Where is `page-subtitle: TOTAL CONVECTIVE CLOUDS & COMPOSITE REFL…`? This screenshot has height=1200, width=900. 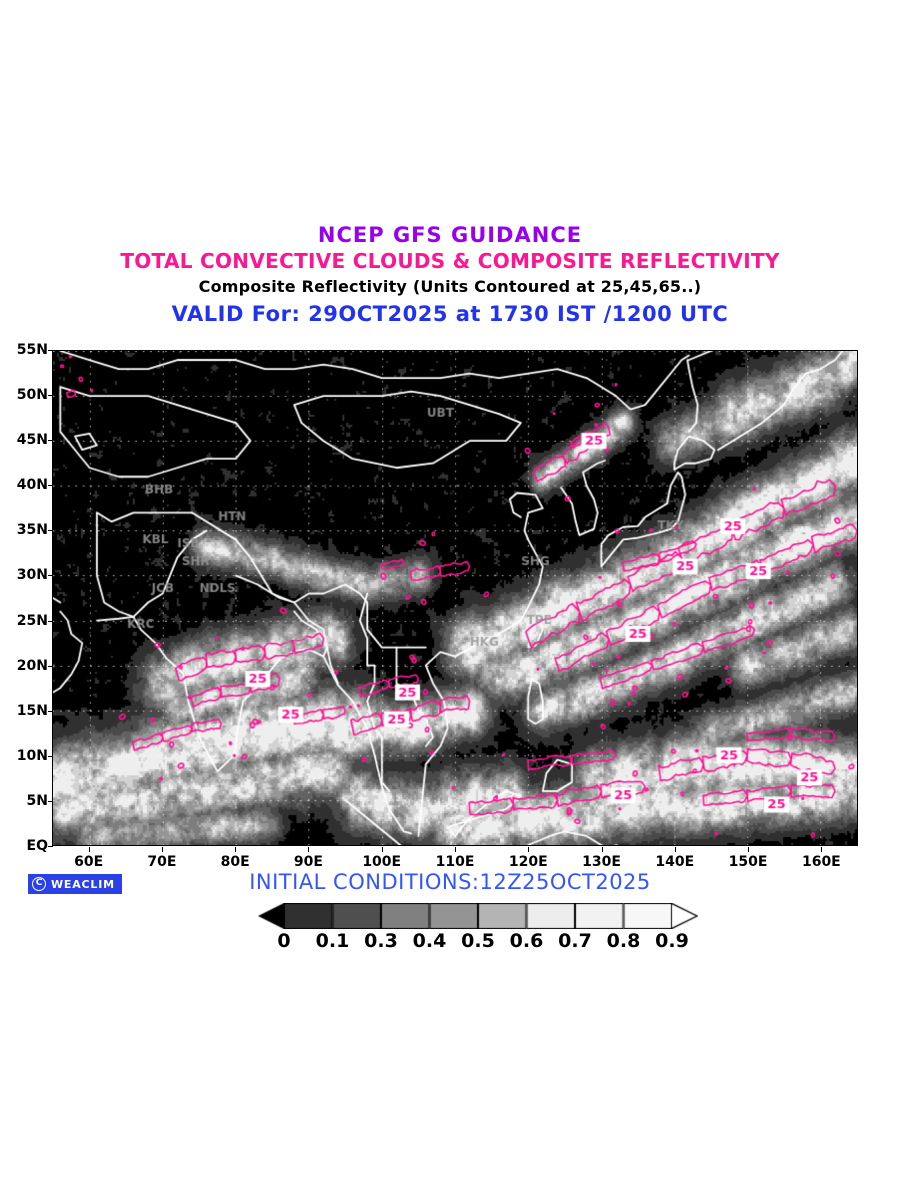
page-subtitle: TOTAL CONVECTIVE CLOUDS & COMPOSITE REFL… is located at coordinates (450, 261).